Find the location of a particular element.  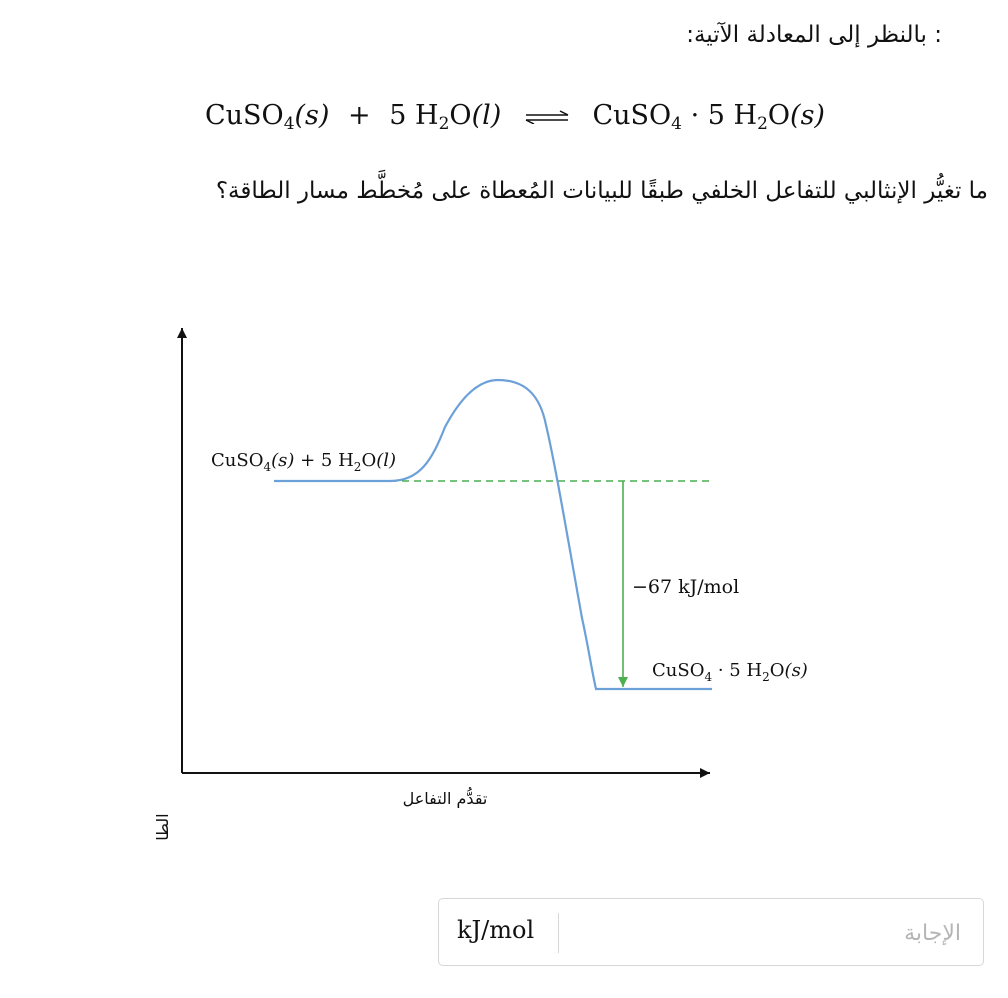

product-water-o: O is located at coordinates (779, 115).